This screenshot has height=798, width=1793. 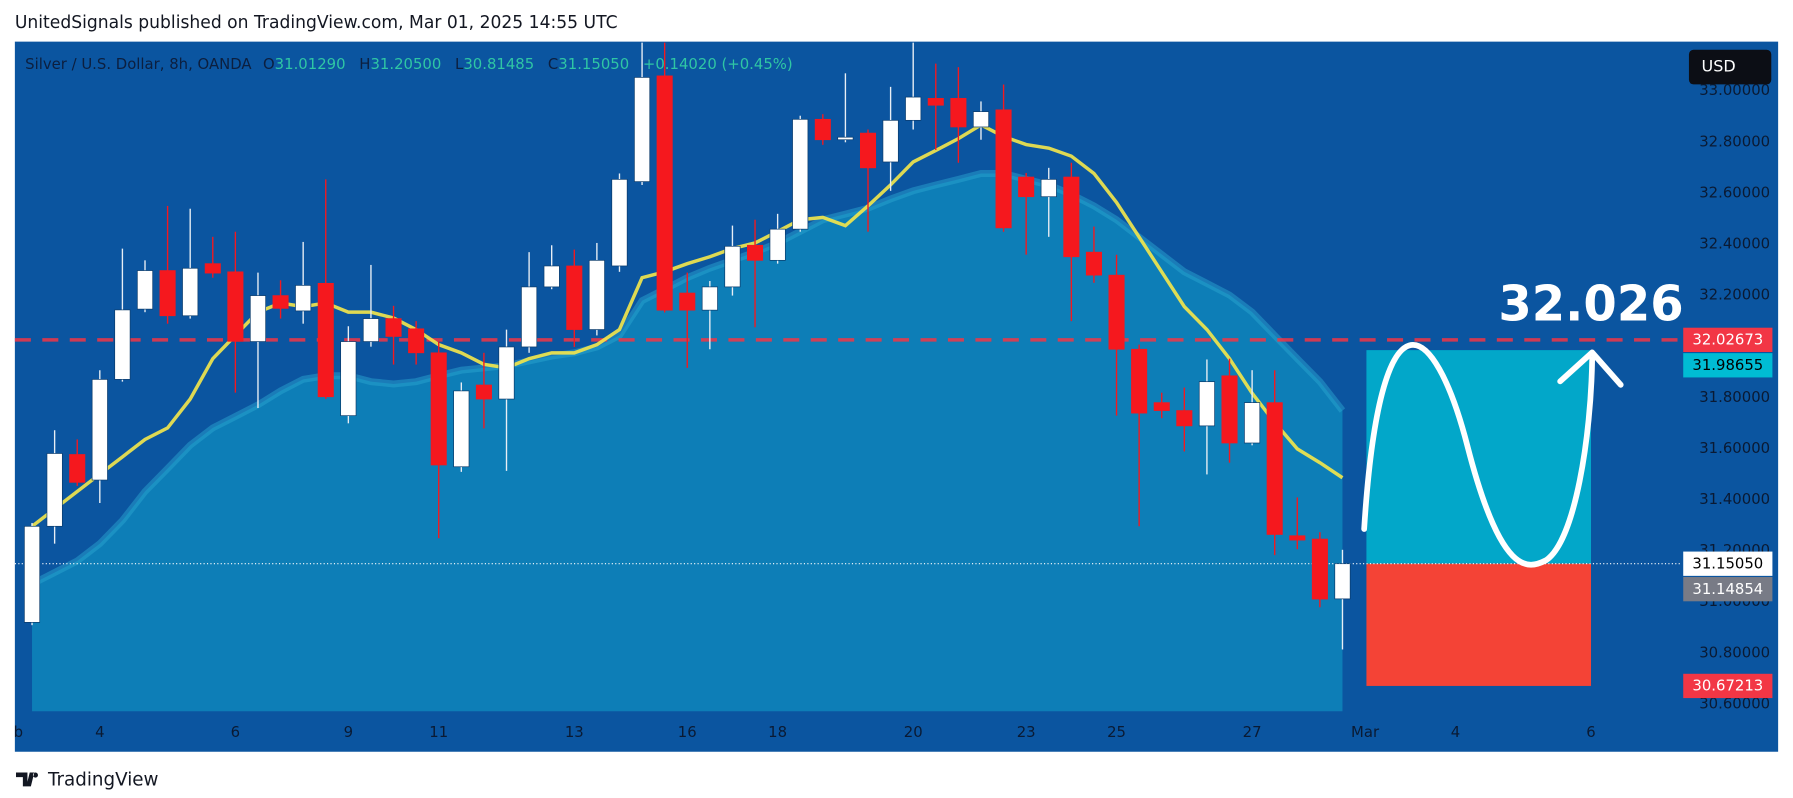 I want to click on y-tick-label: 32.20000, so click(x=1734, y=295).